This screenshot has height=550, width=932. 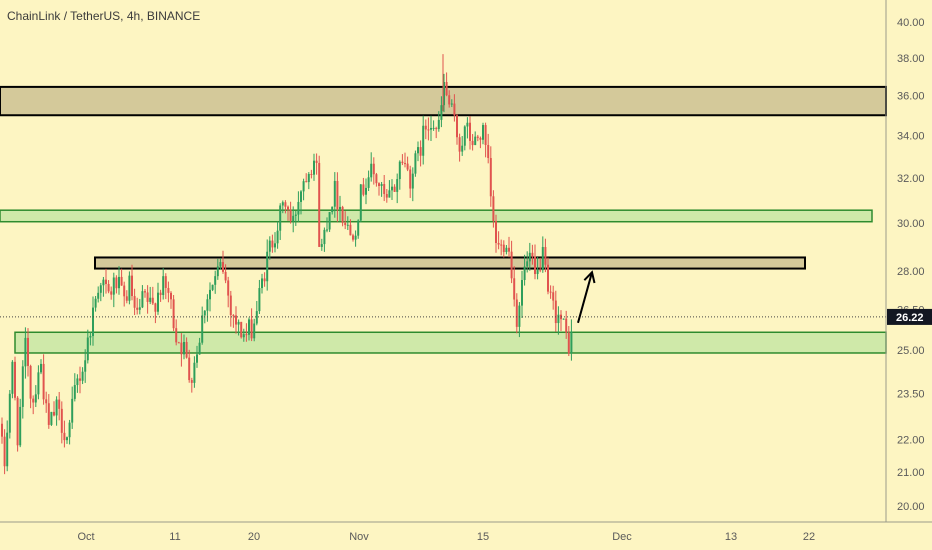 I want to click on price-tag-value: 26.22, so click(x=910, y=318).